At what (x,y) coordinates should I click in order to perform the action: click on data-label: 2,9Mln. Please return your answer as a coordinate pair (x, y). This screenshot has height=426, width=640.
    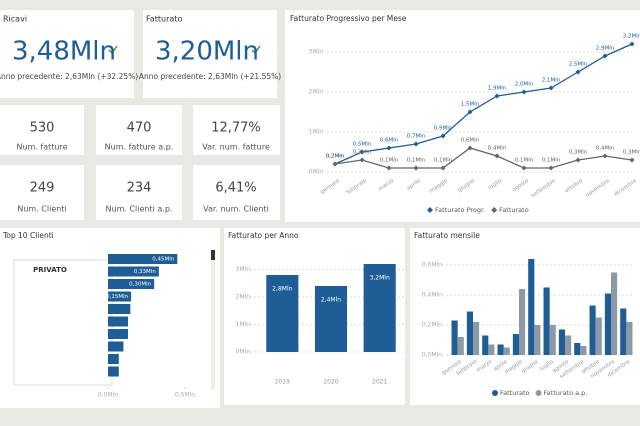
    Looking at the image, I should click on (605, 49).